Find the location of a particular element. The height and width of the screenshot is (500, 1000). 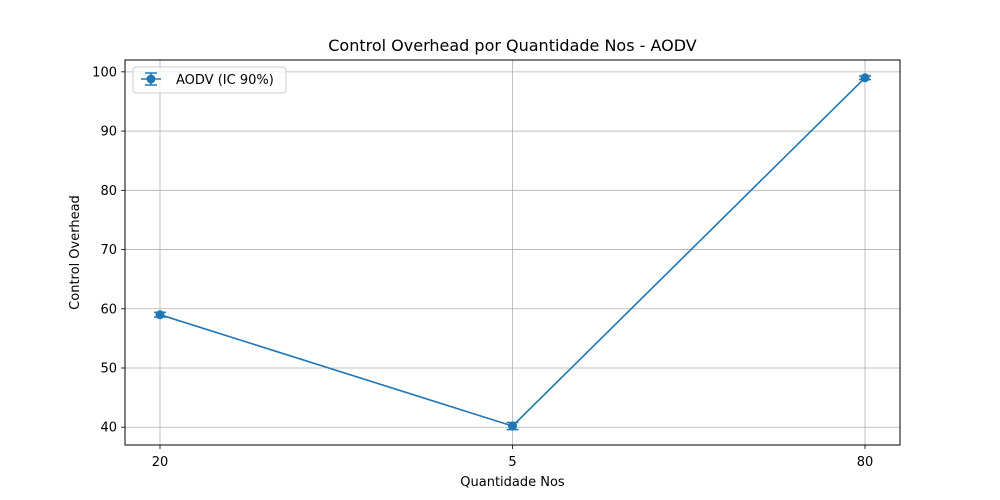

y-tick-label: 50 is located at coordinates (108, 369).